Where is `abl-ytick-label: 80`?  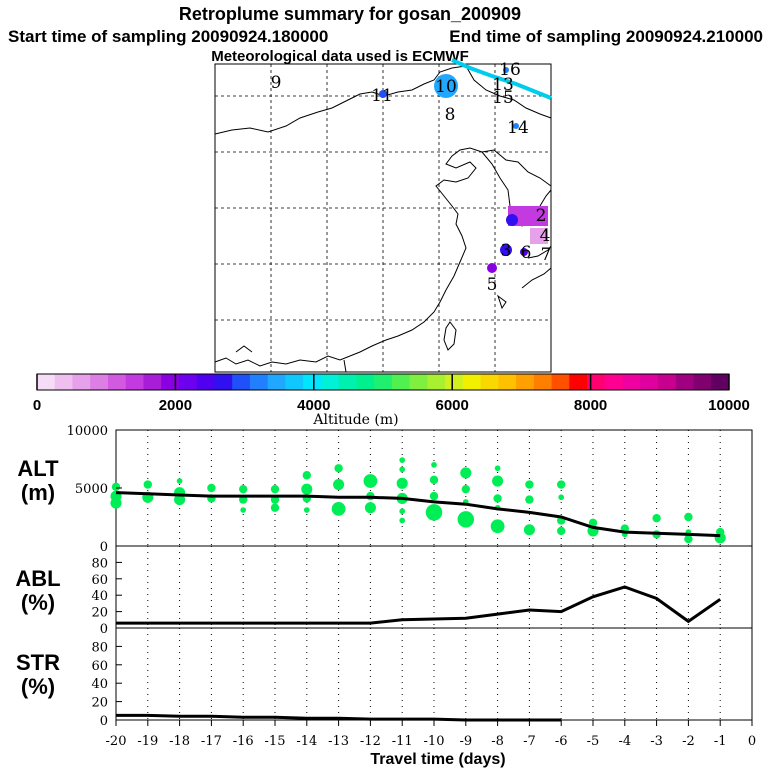 abl-ytick-label: 80 is located at coordinates (99, 563).